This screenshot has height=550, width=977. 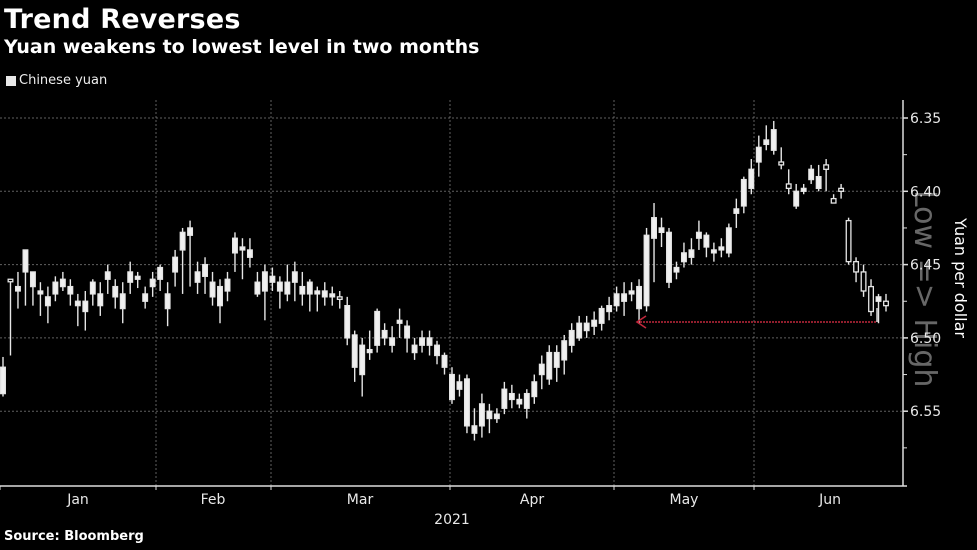 I want to click on y-tick-label: 6.55, so click(x=925, y=412).